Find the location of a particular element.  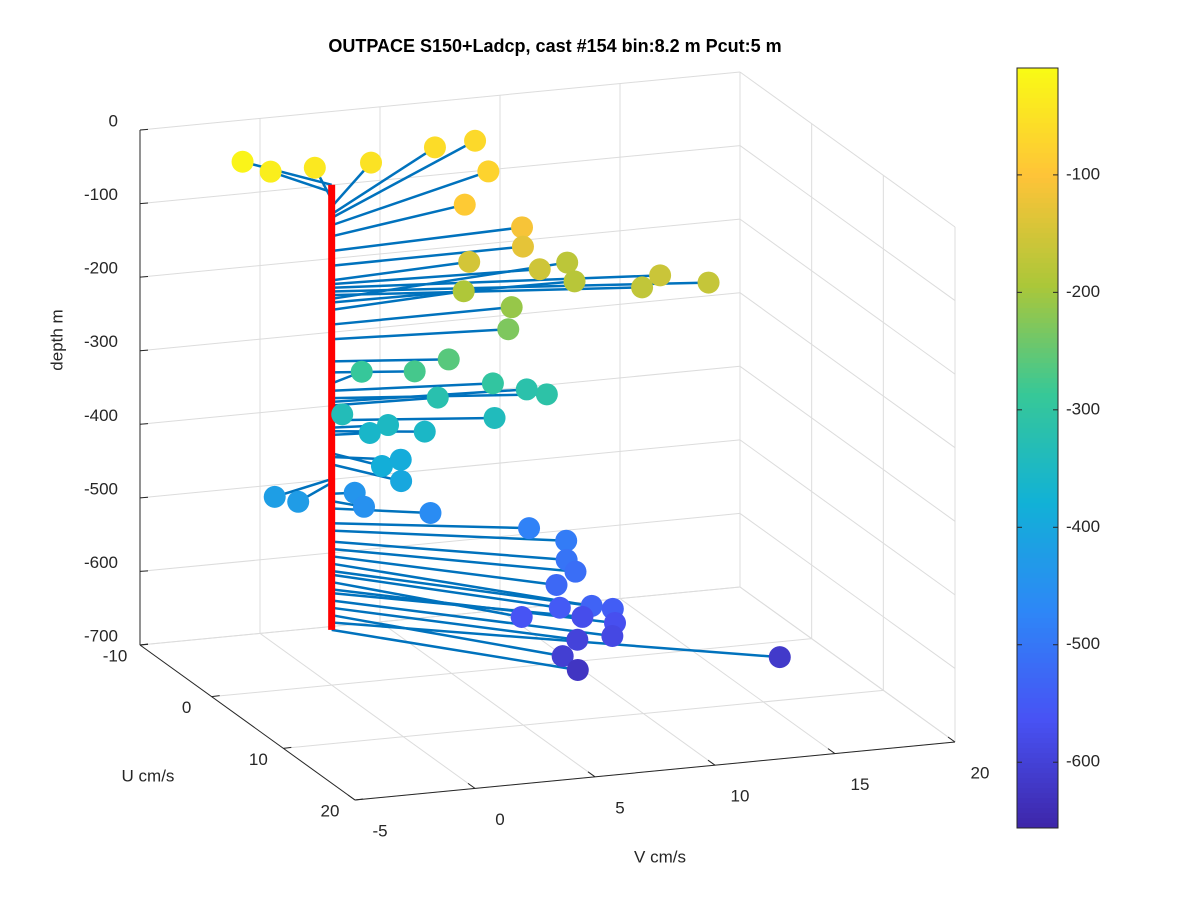

colorbar-tick-label: -600 is located at coordinates (1083, 761).